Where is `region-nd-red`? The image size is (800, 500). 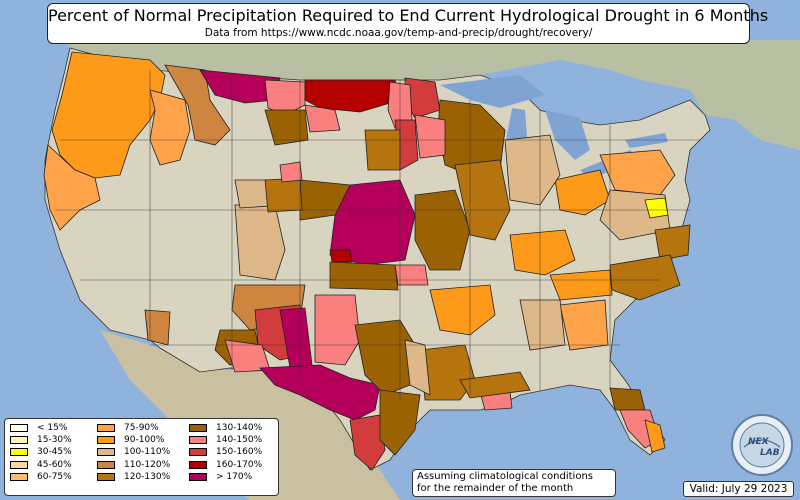 region-nd-red is located at coordinates (352, 96).